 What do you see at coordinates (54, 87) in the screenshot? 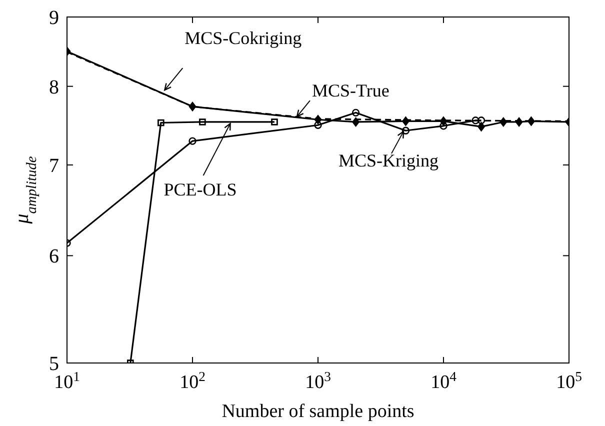
I see `y-tick-label: 8` at bounding box center [54, 87].